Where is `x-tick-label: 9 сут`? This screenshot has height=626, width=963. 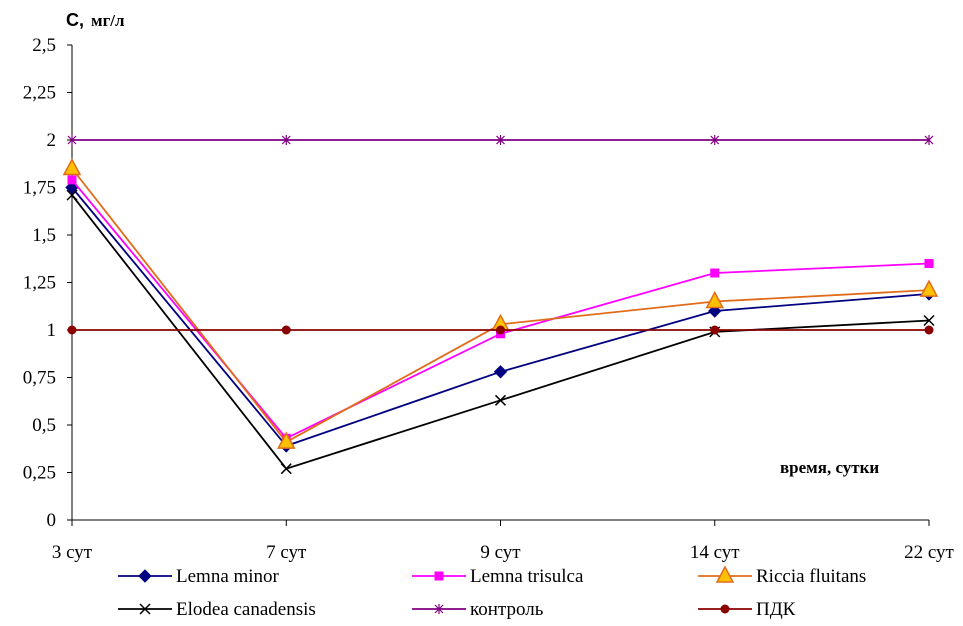 x-tick-label: 9 сут is located at coordinates (500, 552).